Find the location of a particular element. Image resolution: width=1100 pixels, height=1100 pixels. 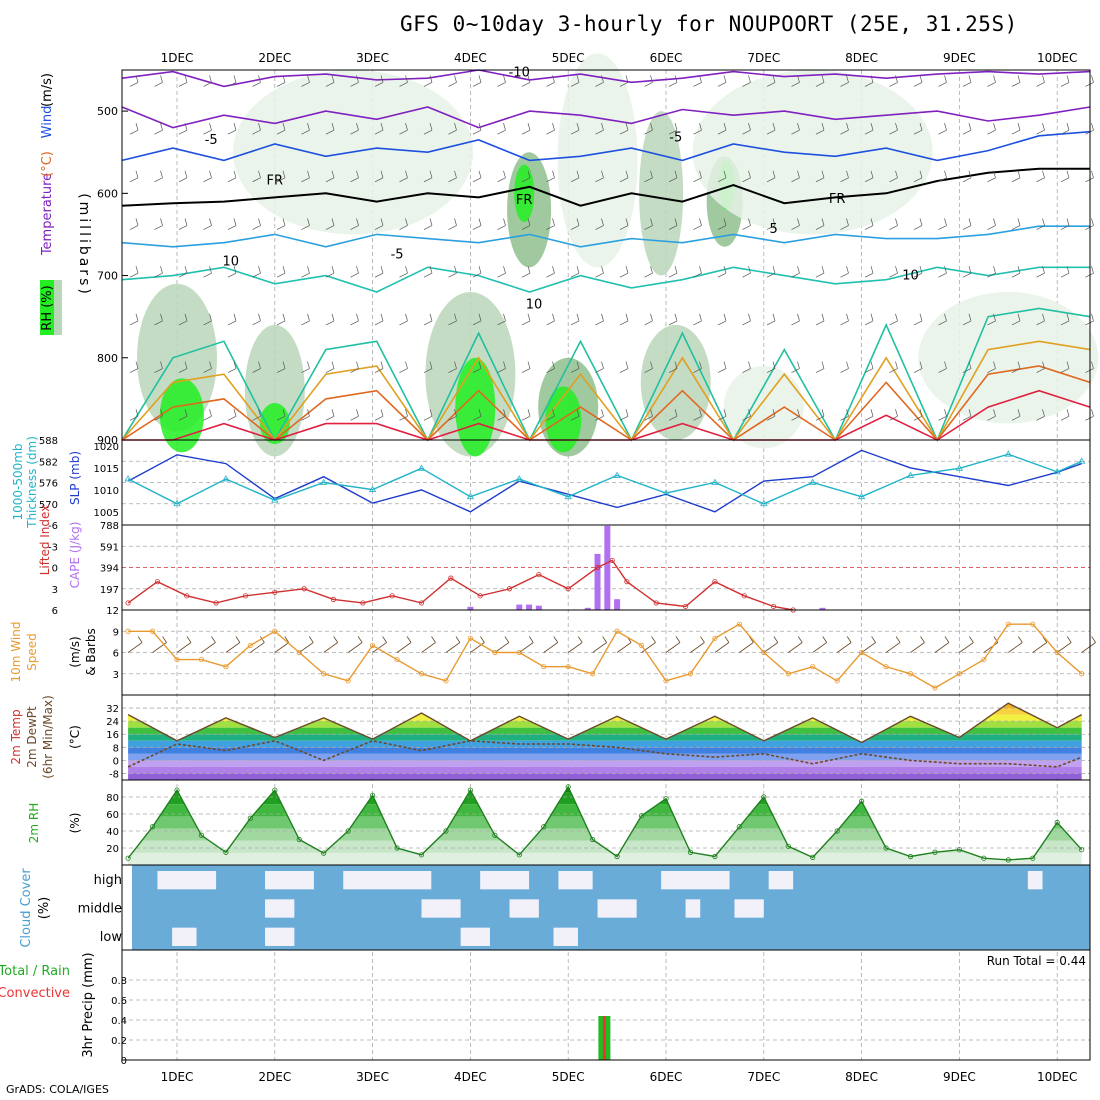

cape-bar is located at coordinates (519, 607).